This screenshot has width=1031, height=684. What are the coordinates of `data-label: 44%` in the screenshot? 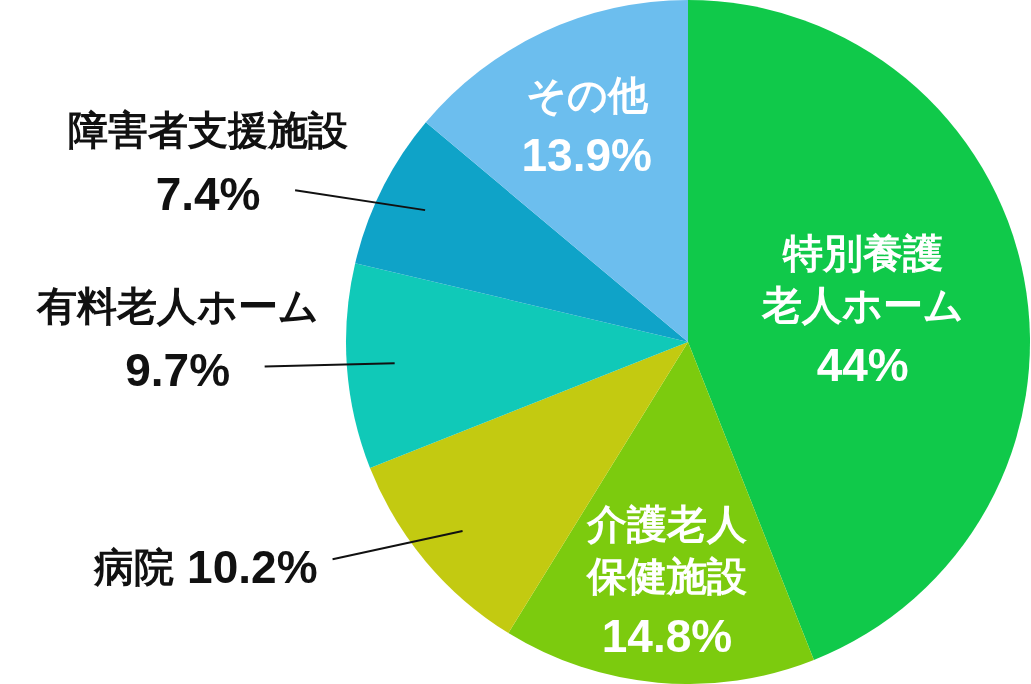 It's located at (862, 364).